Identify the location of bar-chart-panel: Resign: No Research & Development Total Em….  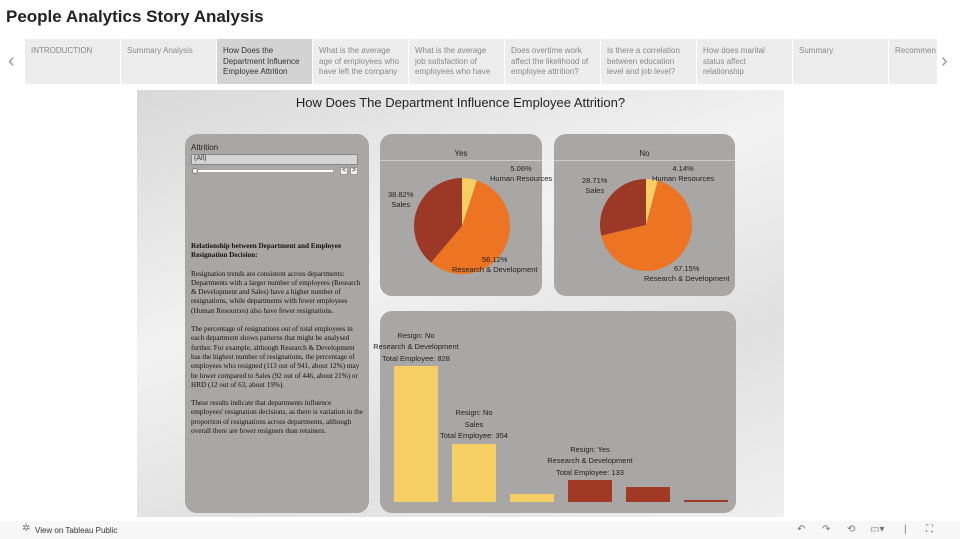
(554, 412).